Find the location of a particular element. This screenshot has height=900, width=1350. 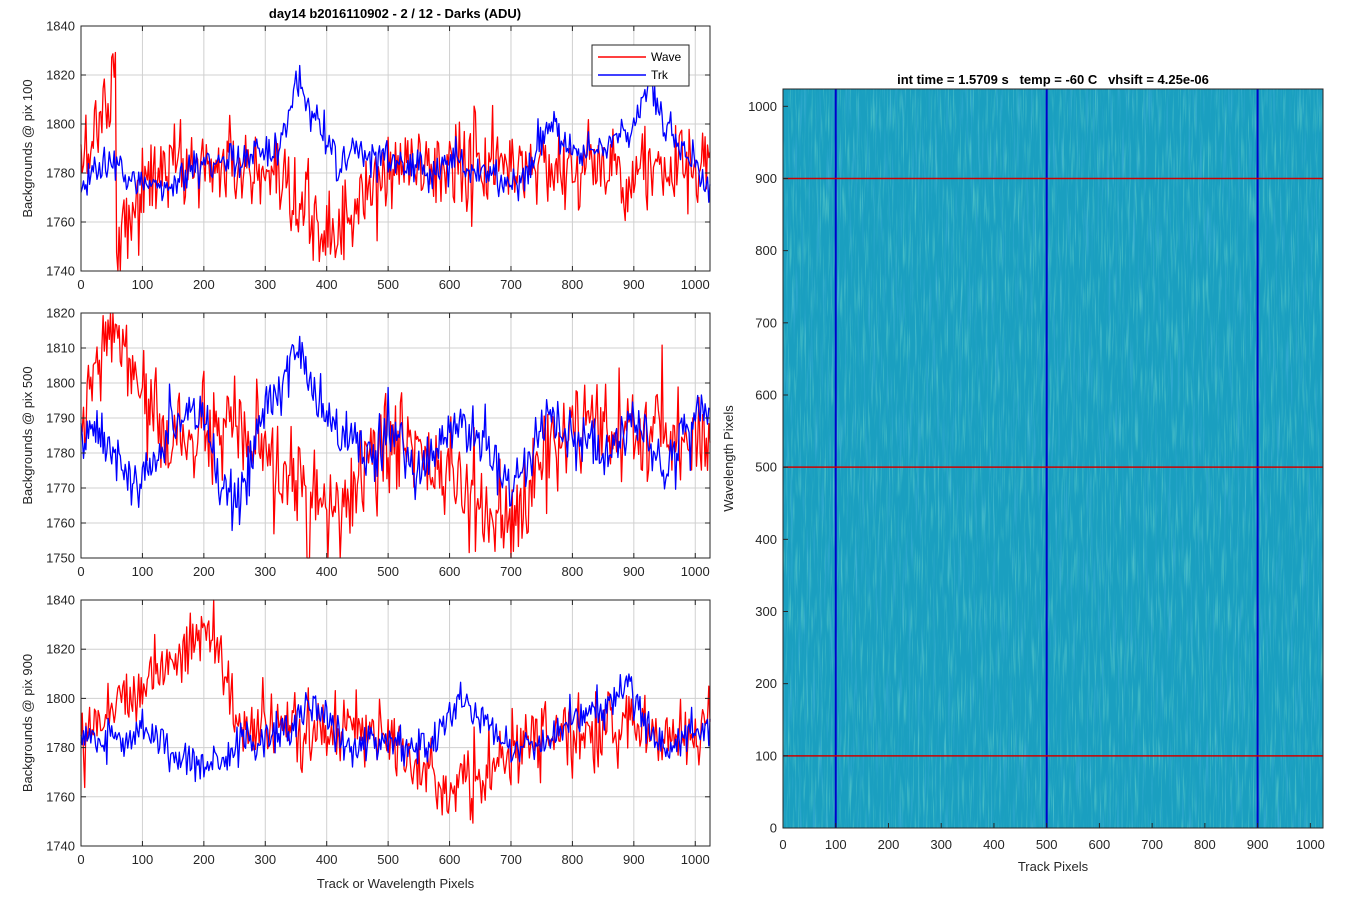

legend-label-wave: Wave is located at coordinates (666, 57).